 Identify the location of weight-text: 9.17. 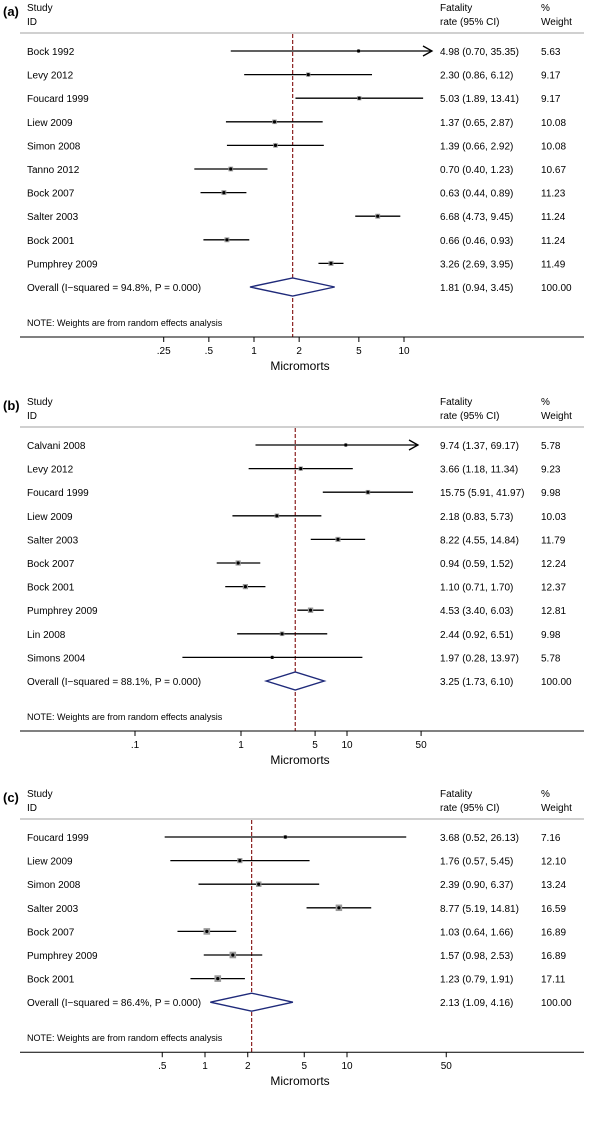
(551, 76).